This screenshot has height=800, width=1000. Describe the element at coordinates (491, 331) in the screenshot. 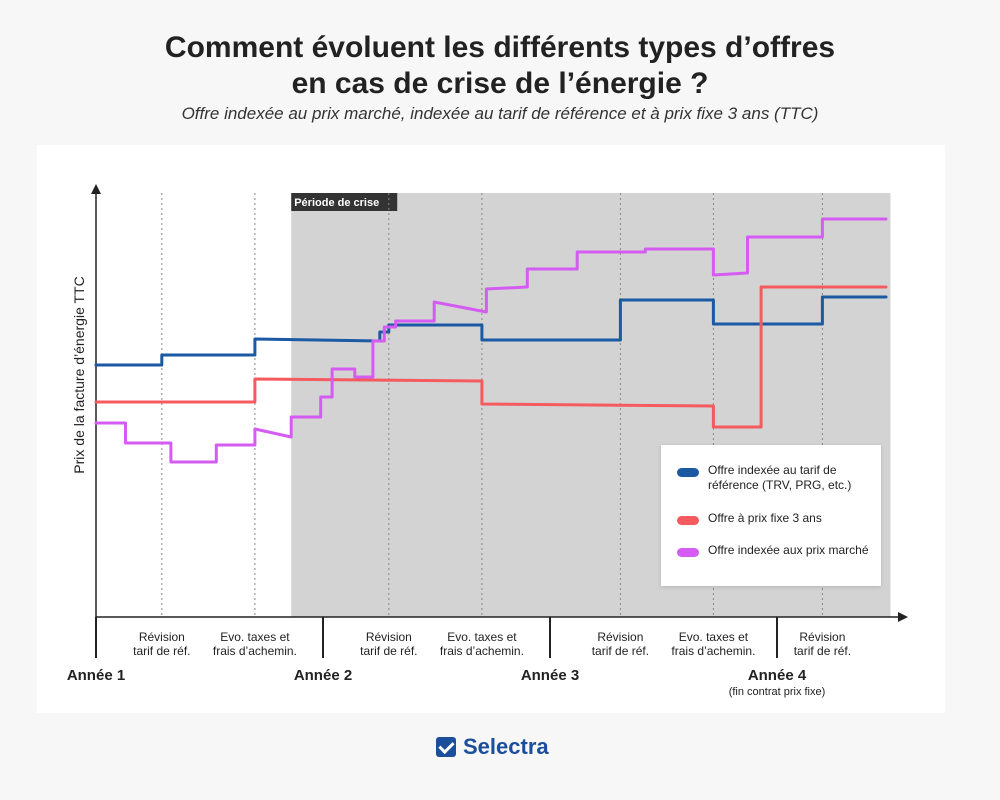

I see `series-line-reference-offer` at that location.